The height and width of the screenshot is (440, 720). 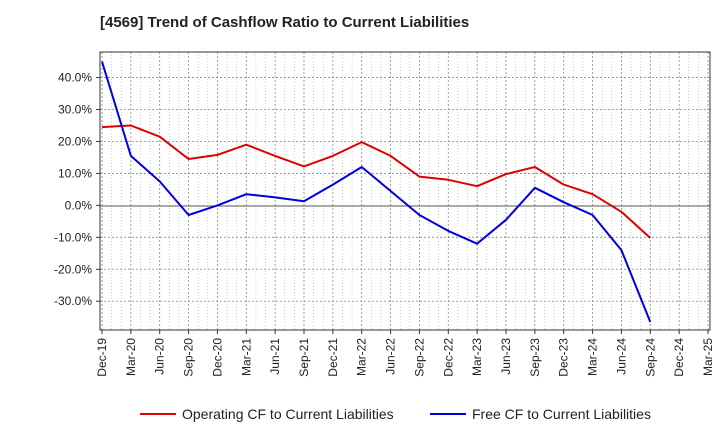 I want to click on y-tick-label: 10.0%, so click(x=75, y=173).